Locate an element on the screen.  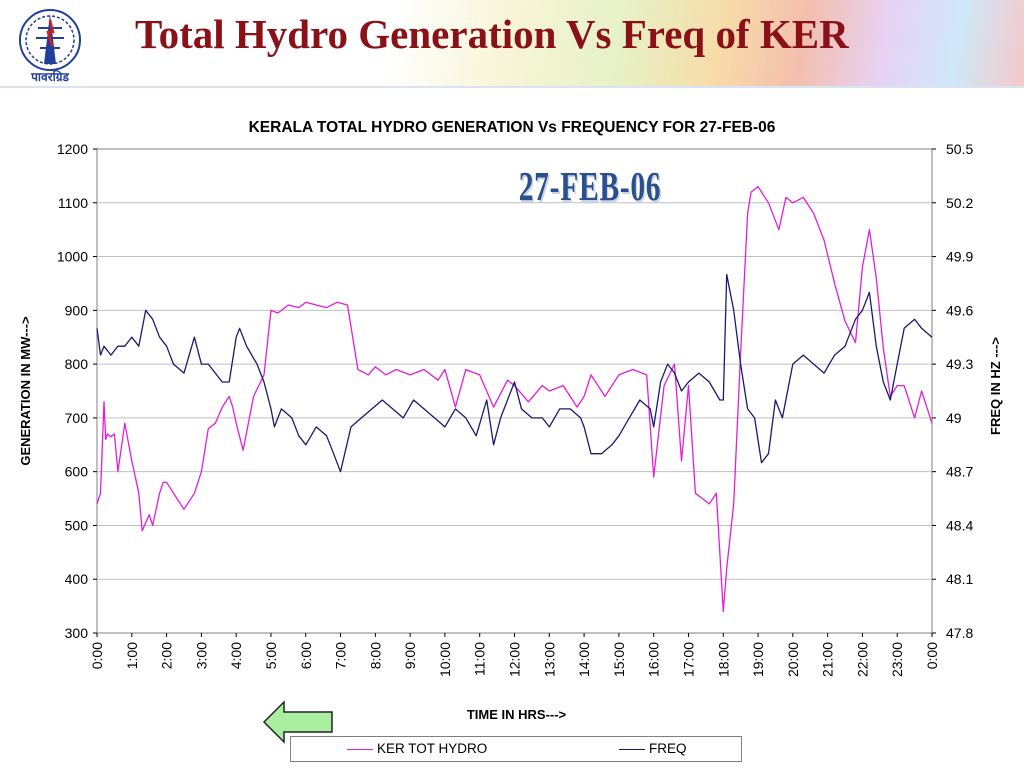
y2-tick-label: 50.2 is located at coordinates (959, 203).